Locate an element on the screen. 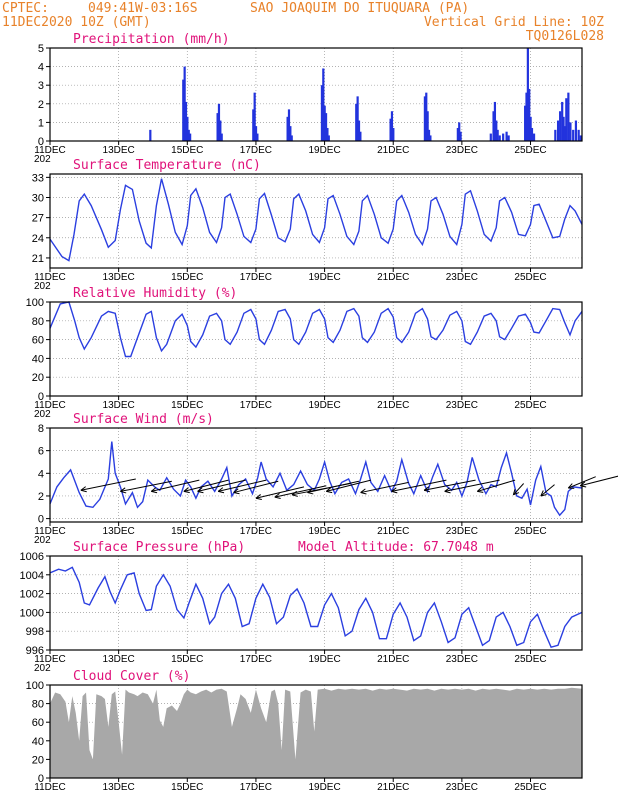 This screenshot has width=618, height=800. y-tick-label: 60 is located at coordinates (38, 723).